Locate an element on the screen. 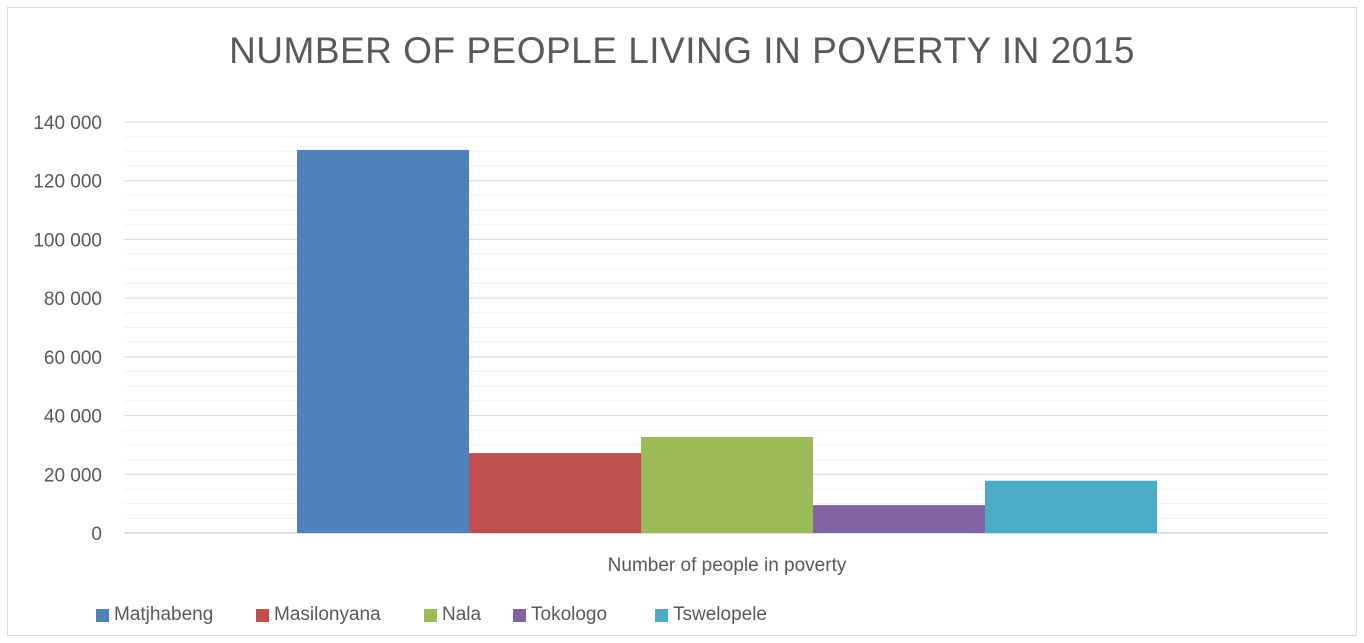 The height and width of the screenshot is (643, 1364). legend-item-matjhabeng: Matjhabeng is located at coordinates (154, 615).